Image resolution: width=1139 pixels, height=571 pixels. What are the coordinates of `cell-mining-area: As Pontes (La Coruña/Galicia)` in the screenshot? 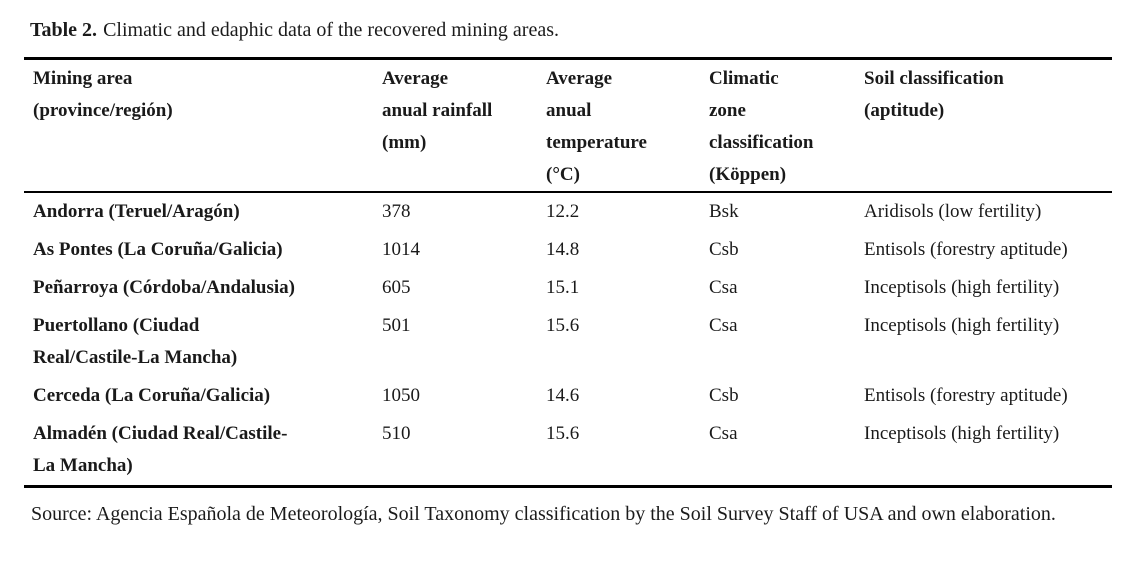 It's located at (158, 249).